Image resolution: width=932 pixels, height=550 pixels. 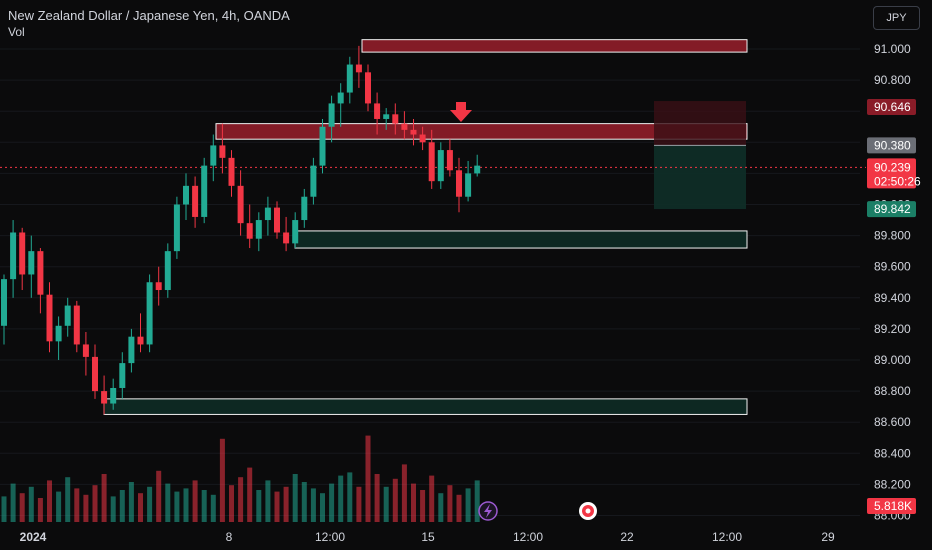 I want to click on stop-price-tag-text: 90.646, so click(x=892, y=107).